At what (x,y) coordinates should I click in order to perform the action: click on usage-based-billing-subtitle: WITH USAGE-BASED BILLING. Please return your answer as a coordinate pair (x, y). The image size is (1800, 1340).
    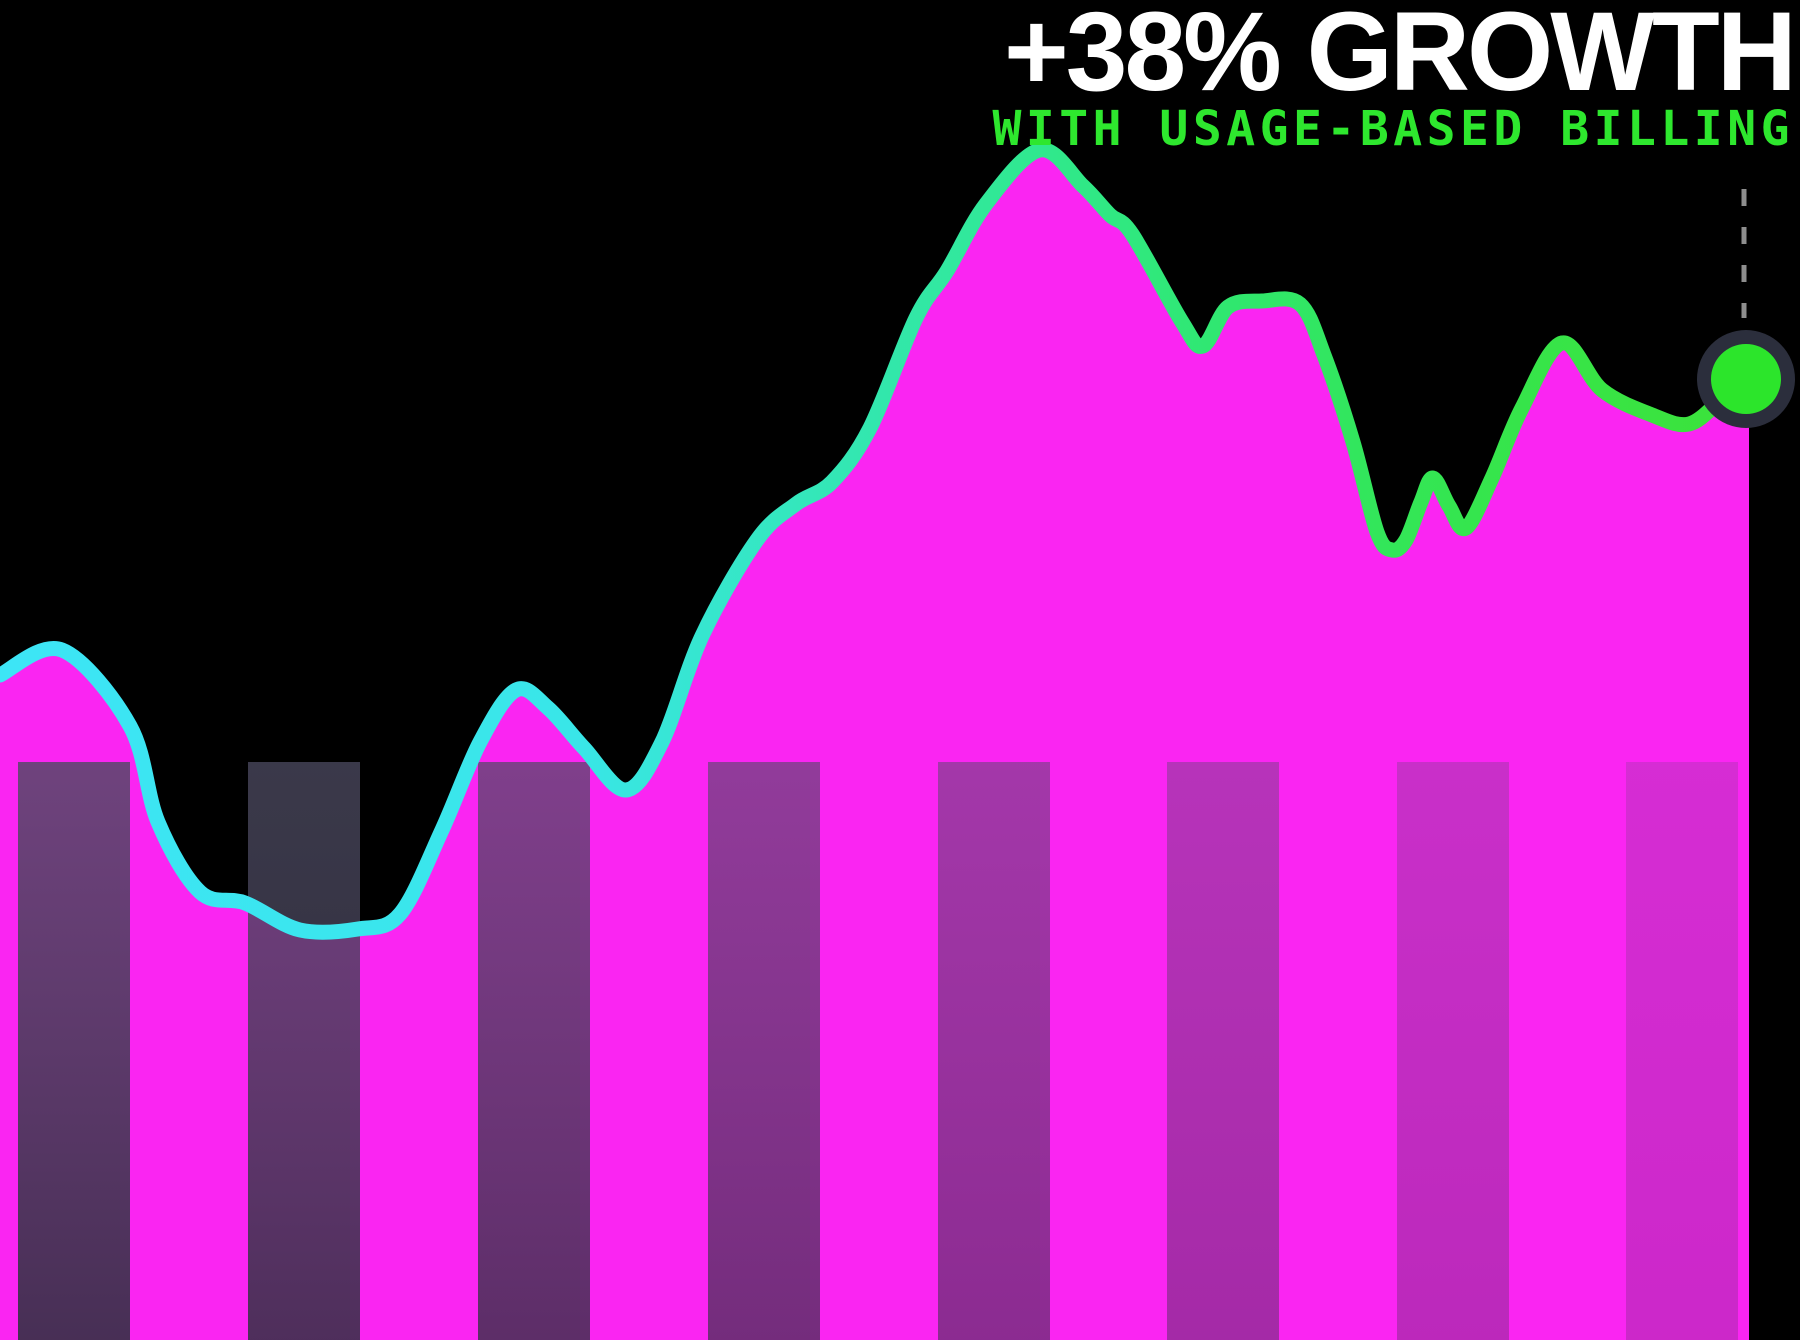
    Looking at the image, I should click on (1393, 129).